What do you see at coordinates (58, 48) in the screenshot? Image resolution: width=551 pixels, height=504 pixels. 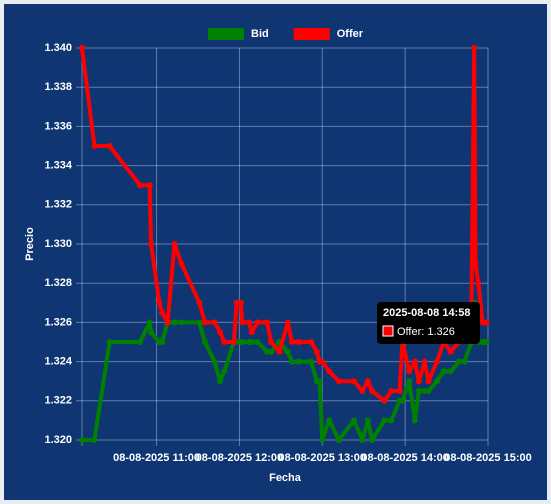 I see `y-tick-label: 1.340` at bounding box center [58, 48].